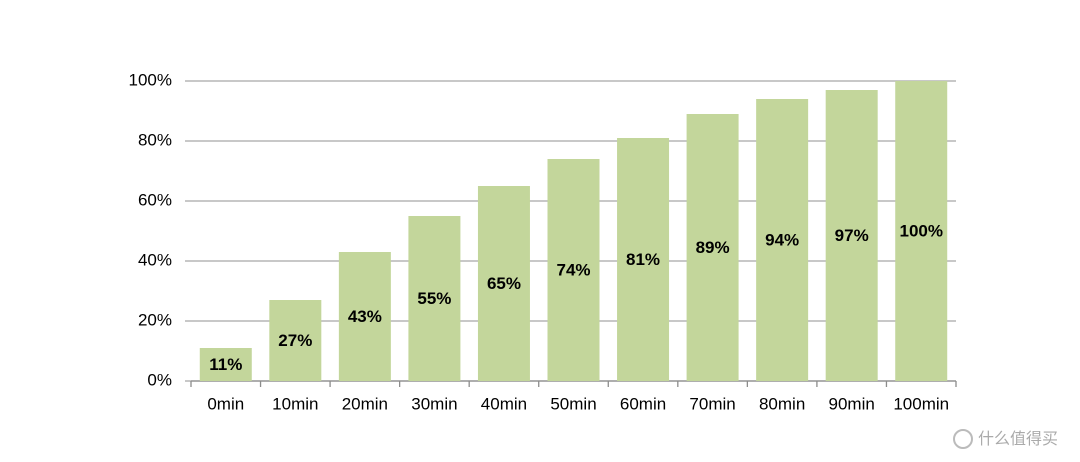  I want to click on x-tick-label: 60min, so click(643, 403).